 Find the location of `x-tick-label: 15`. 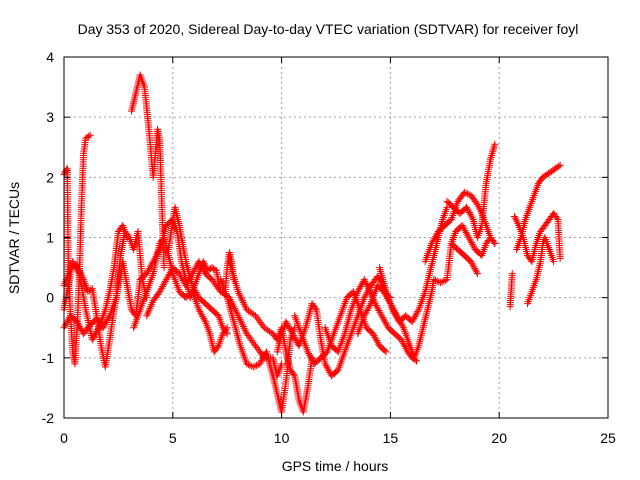

x-tick-label: 15 is located at coordinates (391, 438).